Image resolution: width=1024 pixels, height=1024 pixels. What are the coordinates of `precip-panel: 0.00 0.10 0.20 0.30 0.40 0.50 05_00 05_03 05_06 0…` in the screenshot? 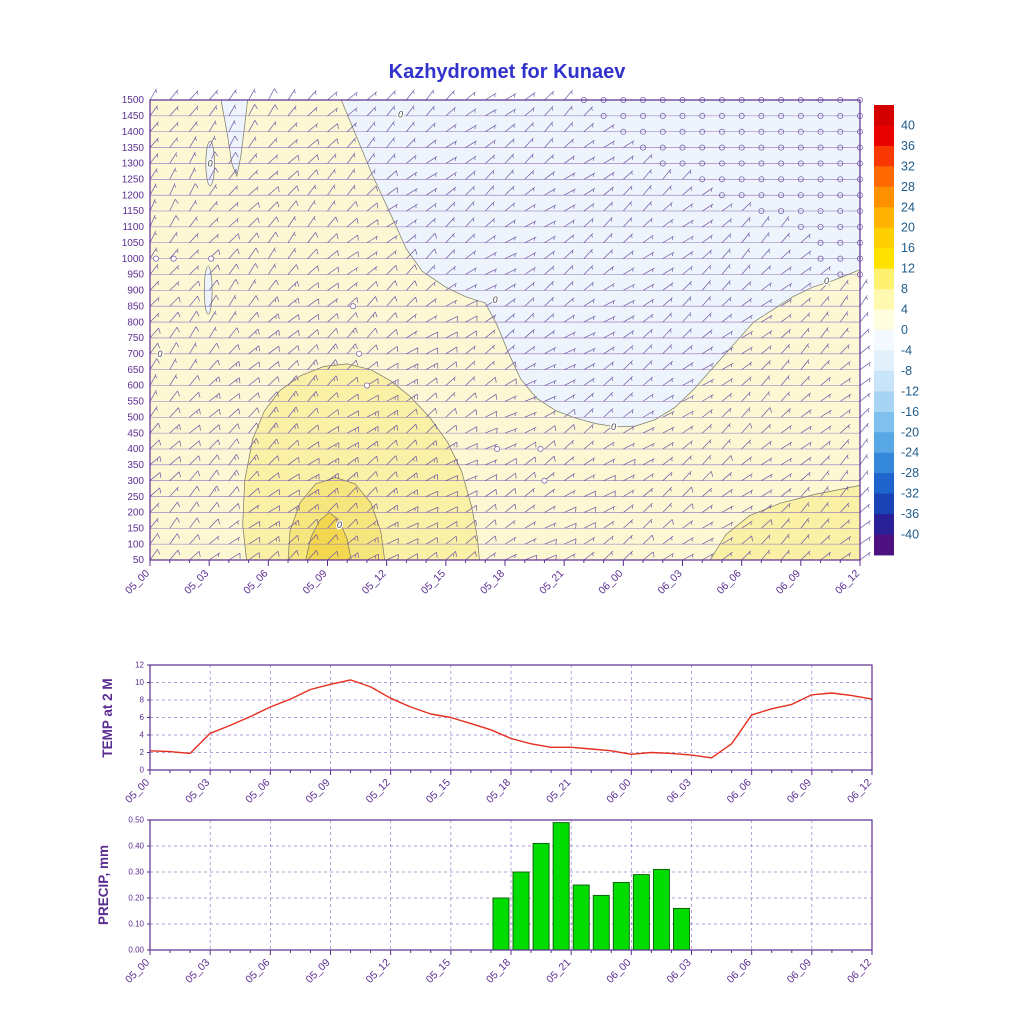 It's located at (498, 901).